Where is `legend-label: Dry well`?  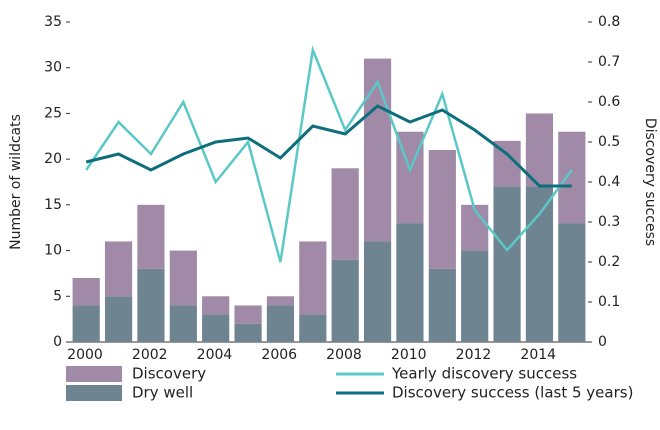 legend-label: Dry well is located at coordinates (162, 393).